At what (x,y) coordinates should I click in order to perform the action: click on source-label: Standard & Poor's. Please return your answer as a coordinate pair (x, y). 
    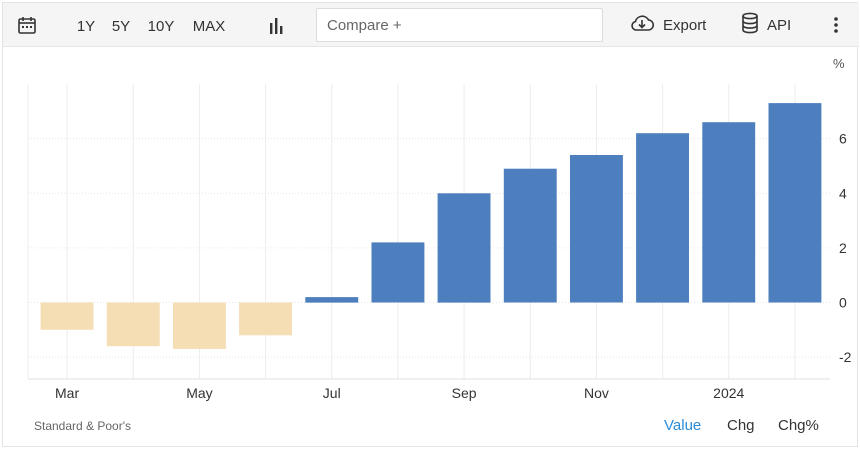
    Looking at the image, I should click on (83, 426).